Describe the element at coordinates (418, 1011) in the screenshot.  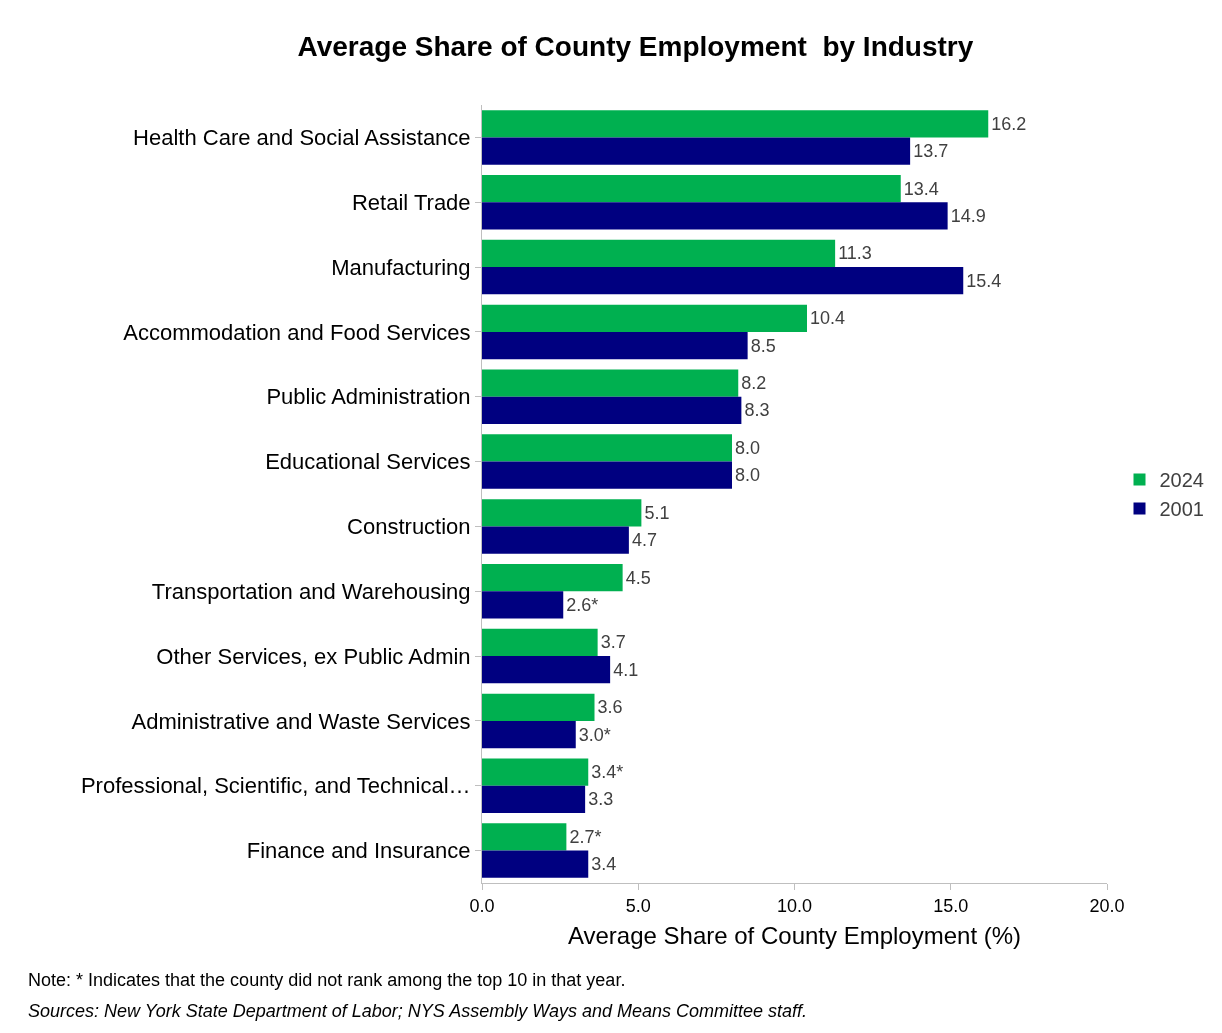
I see `source-note: Sources: New York State Department of Labor; NYS Assembly Ways and Means Committee staff.` at that location.